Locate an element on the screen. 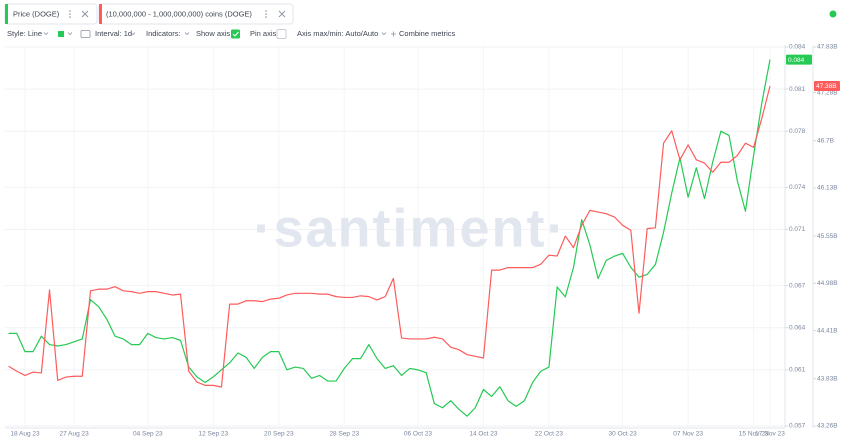 The height and width of the screenshot is (442, 850). pin-axis-checkbox is located at coordinates (281, 34).